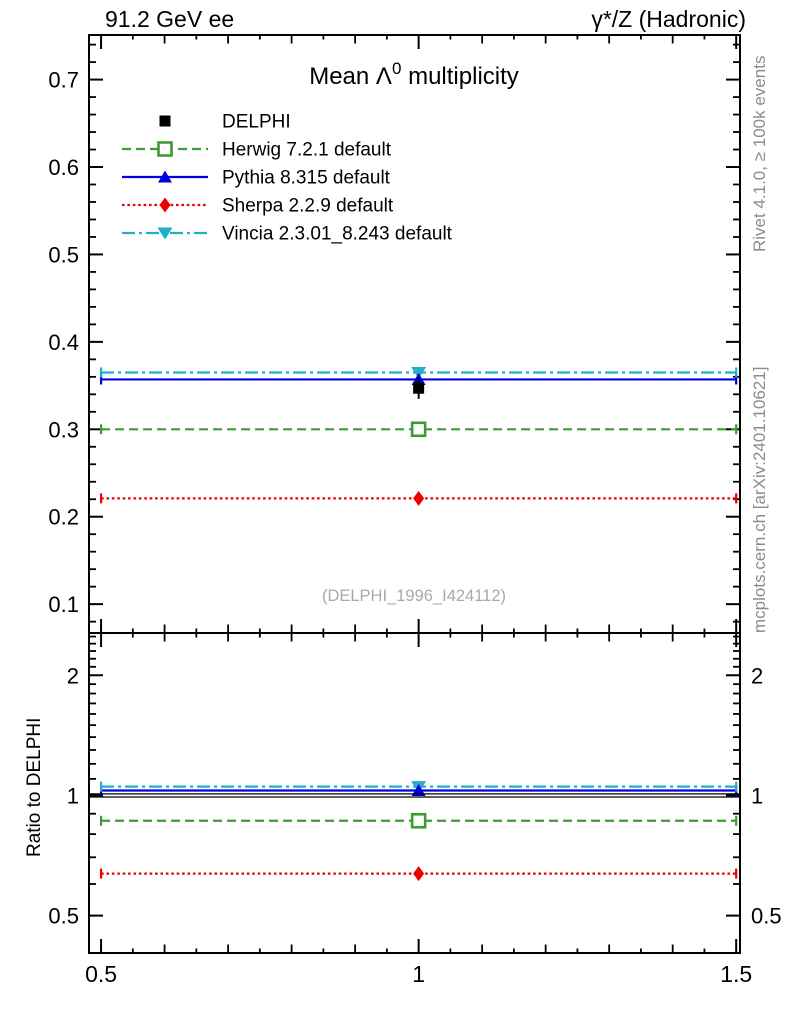  I want to click on x-tick-label: 1, so click(418, 974).